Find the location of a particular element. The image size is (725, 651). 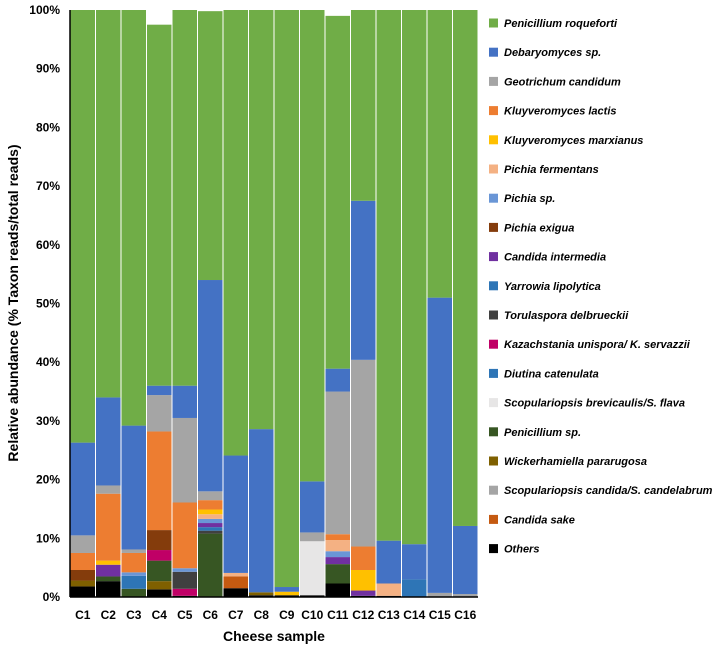

y-tick-label: 30% is located at coordinates (48, 421).